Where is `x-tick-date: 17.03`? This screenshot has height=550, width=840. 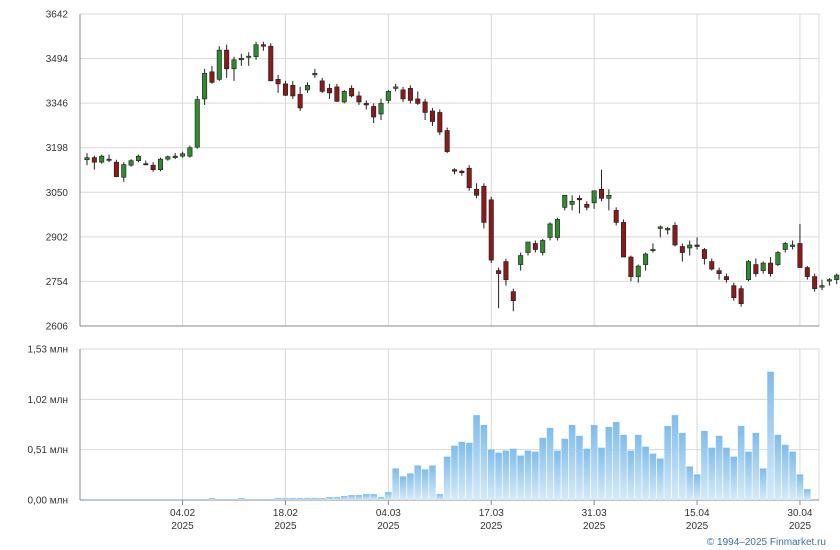 x-tick-date: 17.03 is located at coordinates (491, 513).